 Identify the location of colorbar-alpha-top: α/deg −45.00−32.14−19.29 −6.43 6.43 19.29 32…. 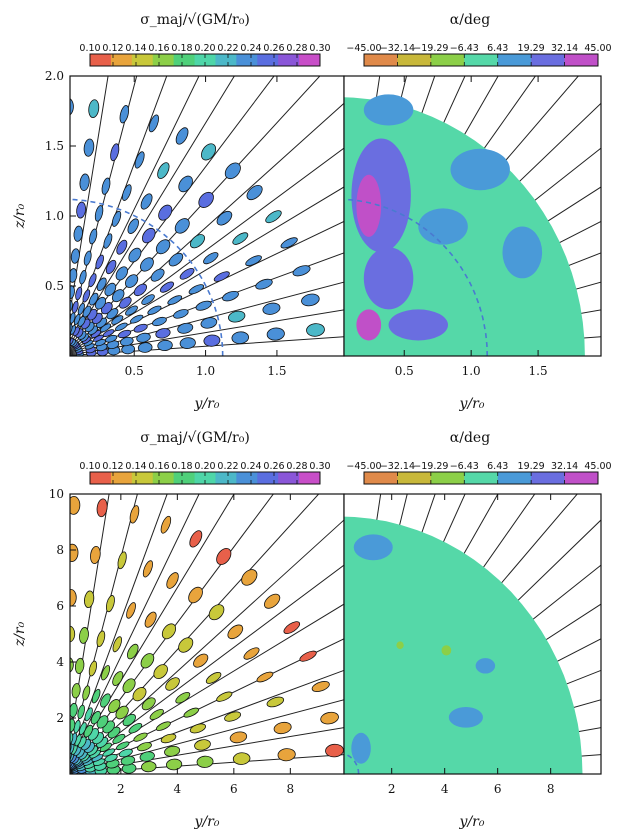
(479, 39).